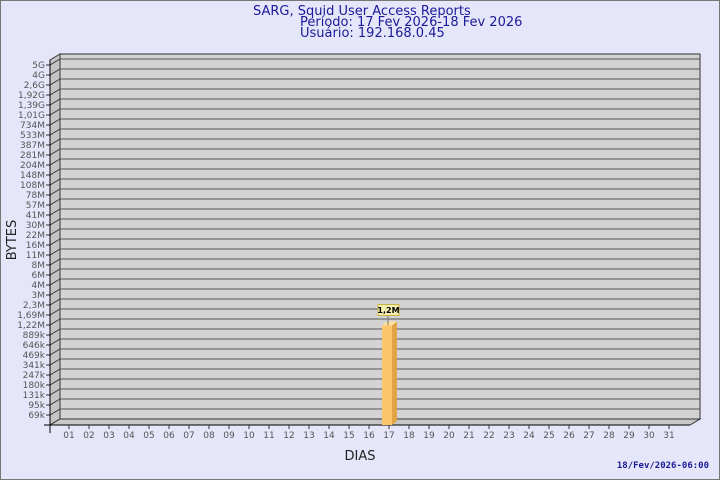 The height and width of the screenshot is (480, 720). Describe the element at coordinates (35, 206) in the screenshot. I see `y-tick-label: 57M` at that location.